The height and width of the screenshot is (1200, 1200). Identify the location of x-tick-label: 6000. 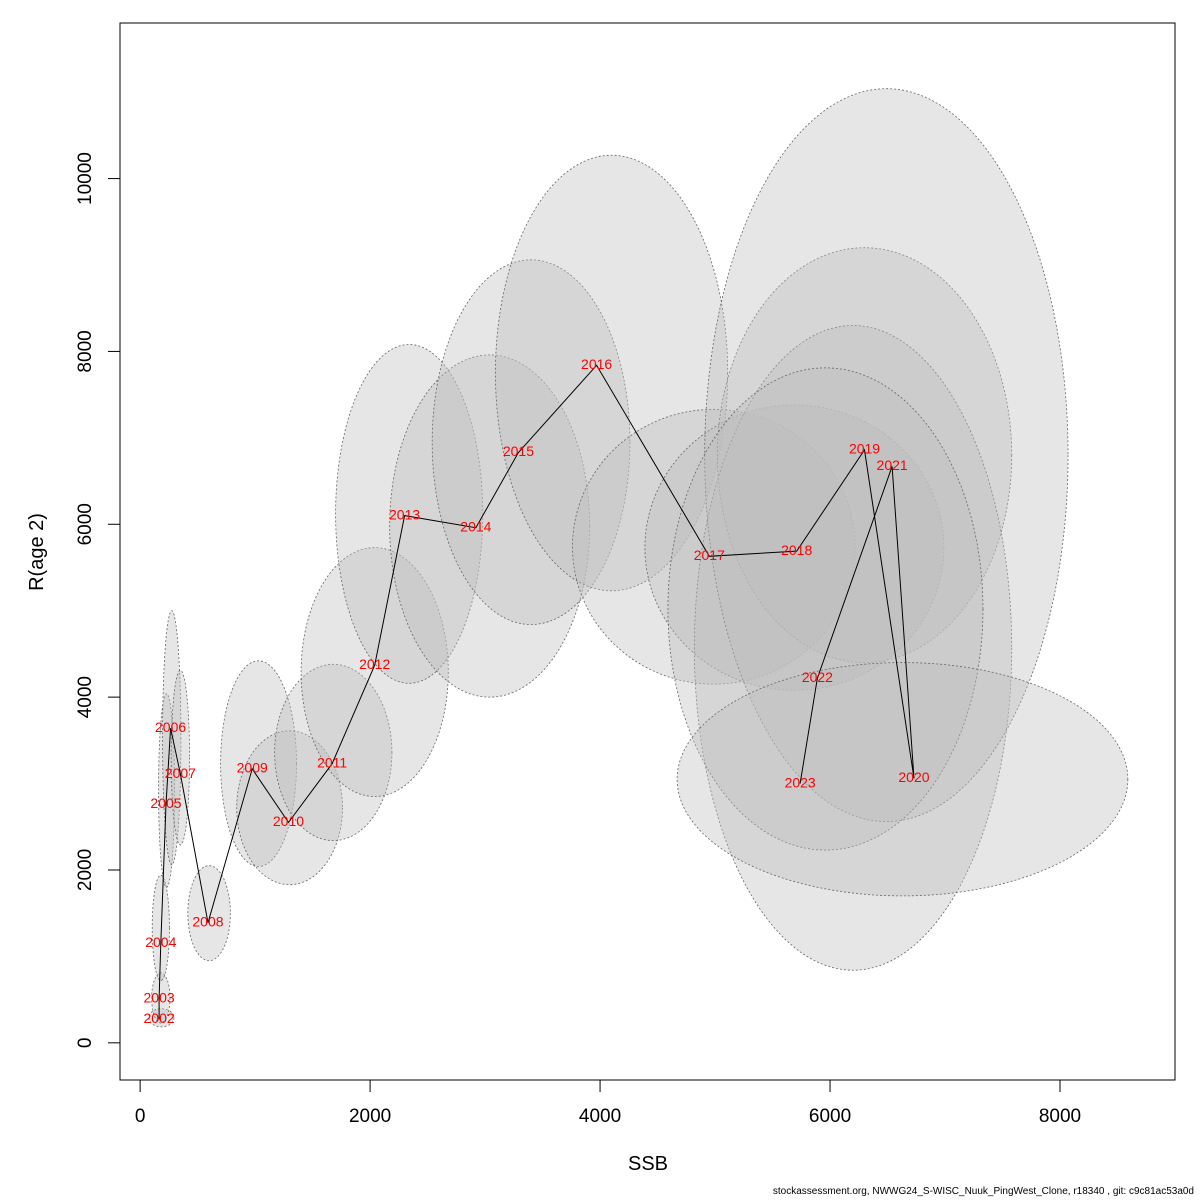
(830, 1116).